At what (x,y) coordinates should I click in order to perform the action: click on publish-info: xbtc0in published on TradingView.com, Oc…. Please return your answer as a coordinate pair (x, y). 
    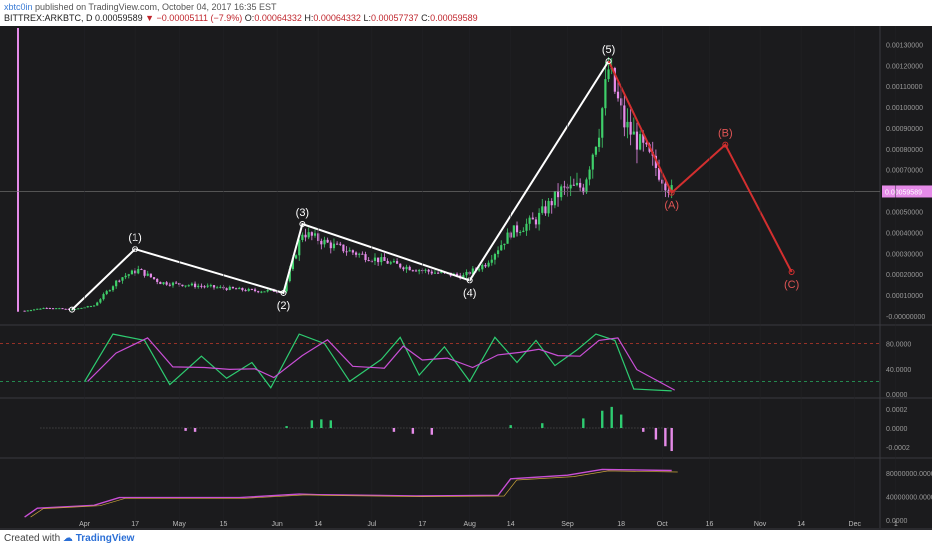
    Looking at the image, I should click on (140, 8).